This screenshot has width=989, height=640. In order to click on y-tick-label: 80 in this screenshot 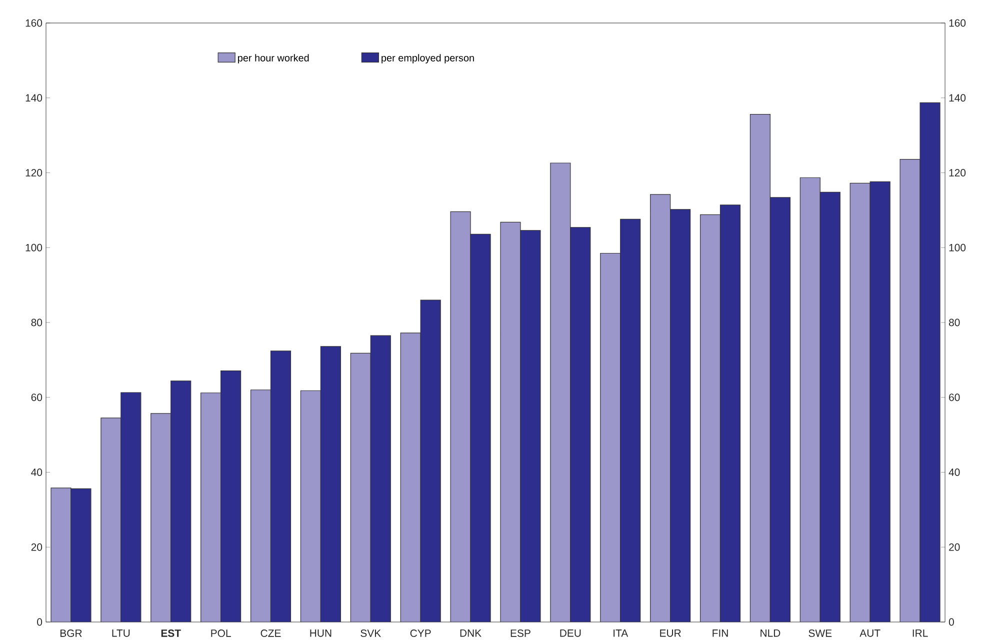, I will do `click(36, 322)`.